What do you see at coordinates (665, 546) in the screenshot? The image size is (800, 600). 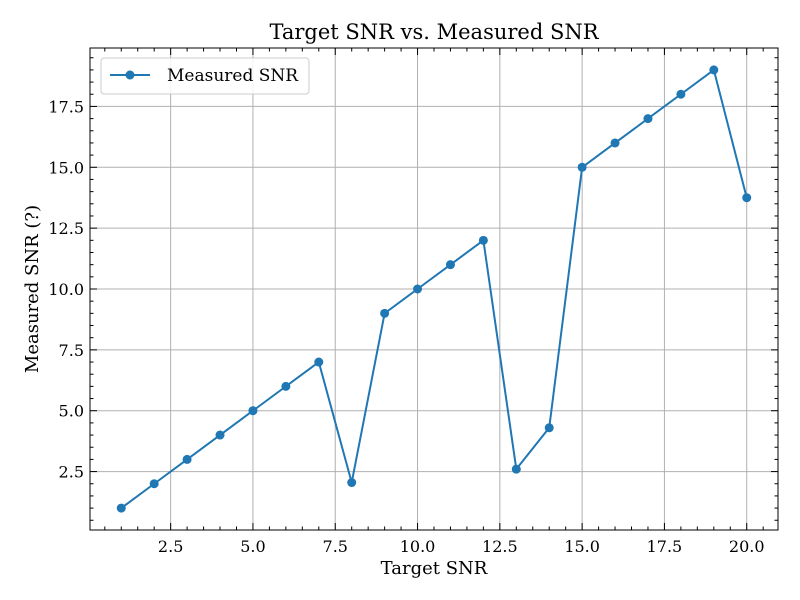 I see `x-tick-label: 17.5` at bounding box center [665, 546].